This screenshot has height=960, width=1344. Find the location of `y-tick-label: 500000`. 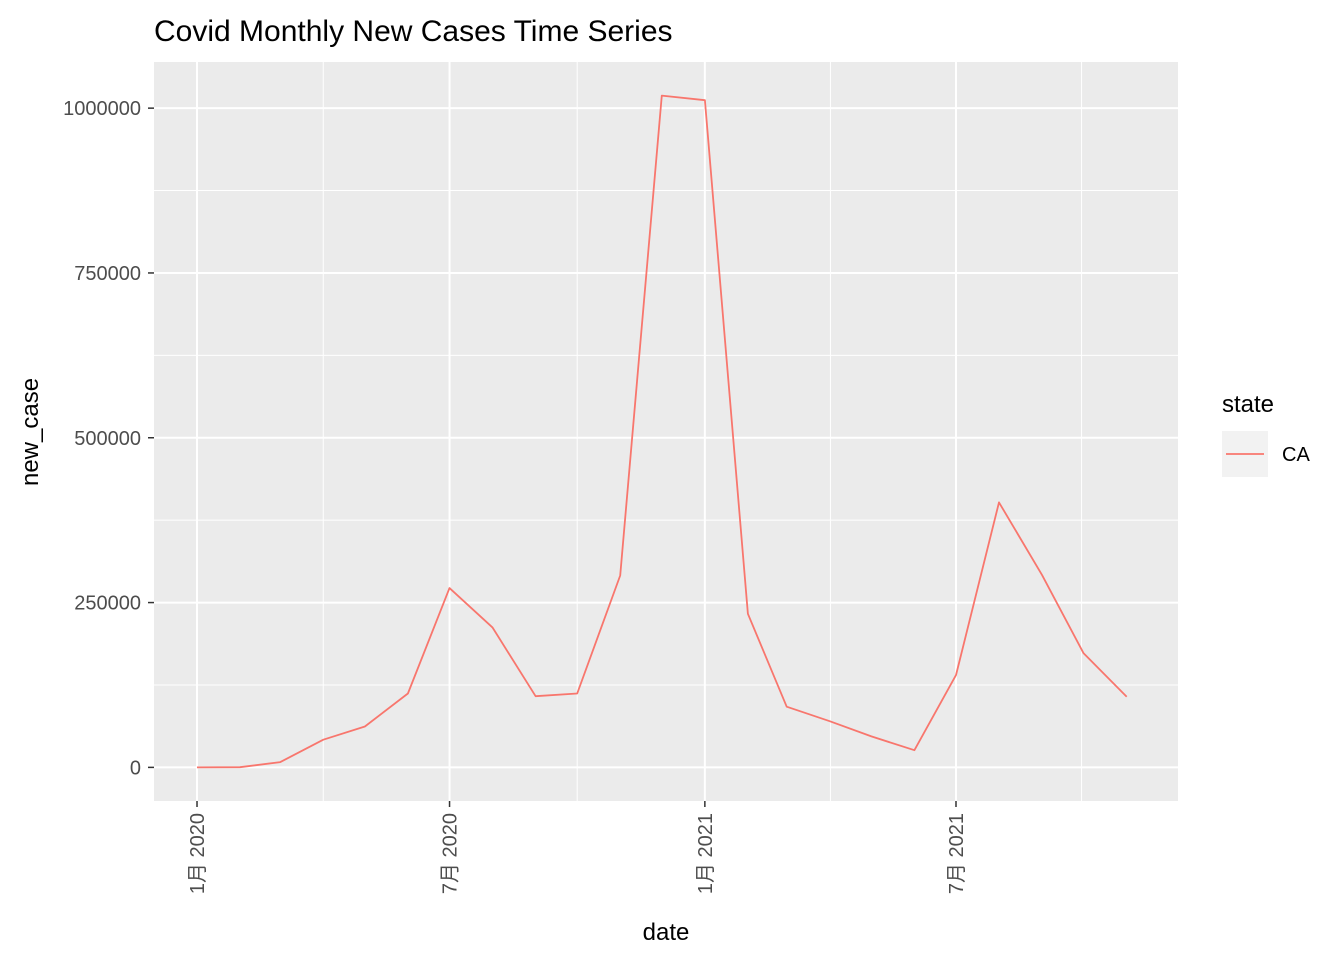

y-tick-label: 500000 is located at coordinates (107, 439).